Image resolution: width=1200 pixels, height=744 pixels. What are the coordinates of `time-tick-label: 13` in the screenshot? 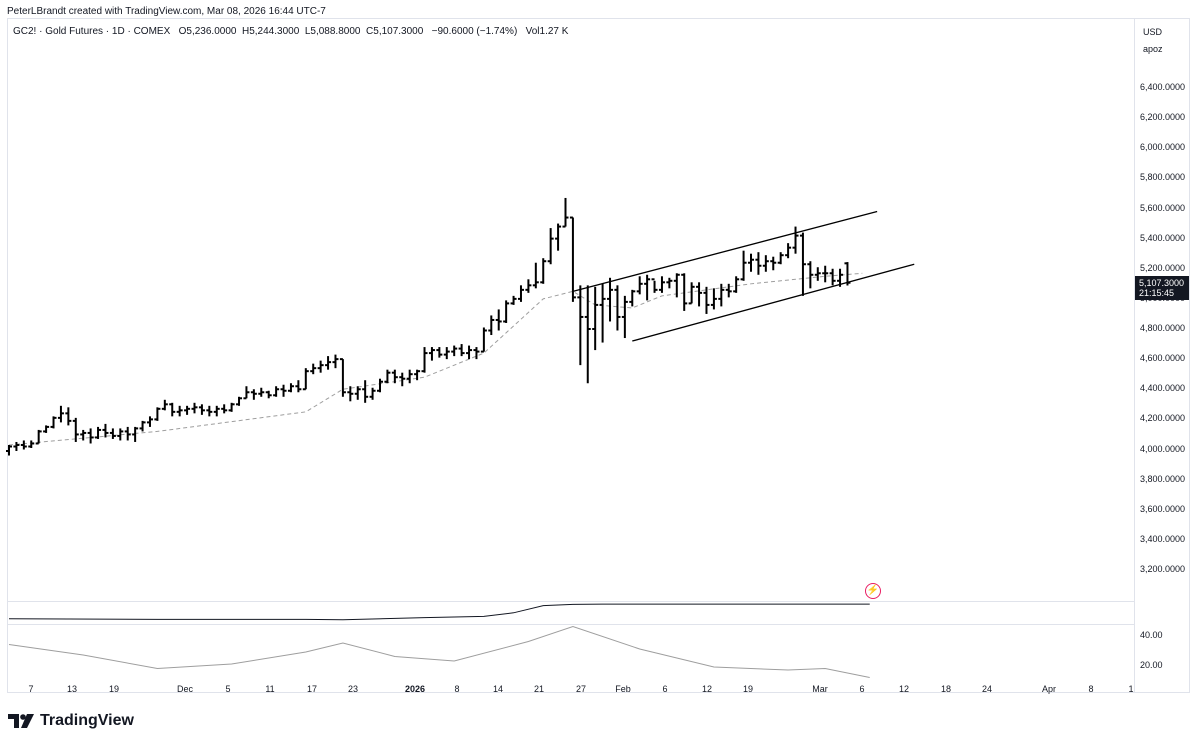 It's located at (72, 689).